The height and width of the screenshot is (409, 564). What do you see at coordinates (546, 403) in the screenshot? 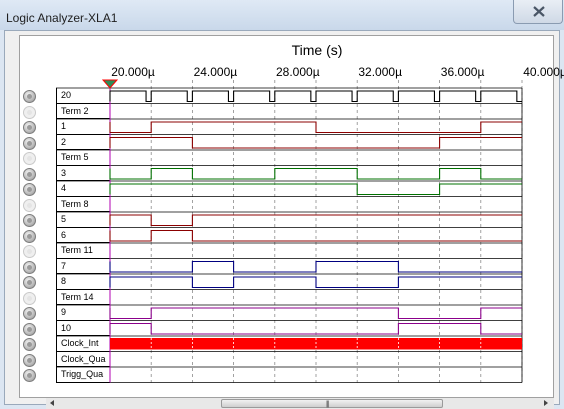
I see `scroll-right-arrow-icon` at bounding box center [546, 403].